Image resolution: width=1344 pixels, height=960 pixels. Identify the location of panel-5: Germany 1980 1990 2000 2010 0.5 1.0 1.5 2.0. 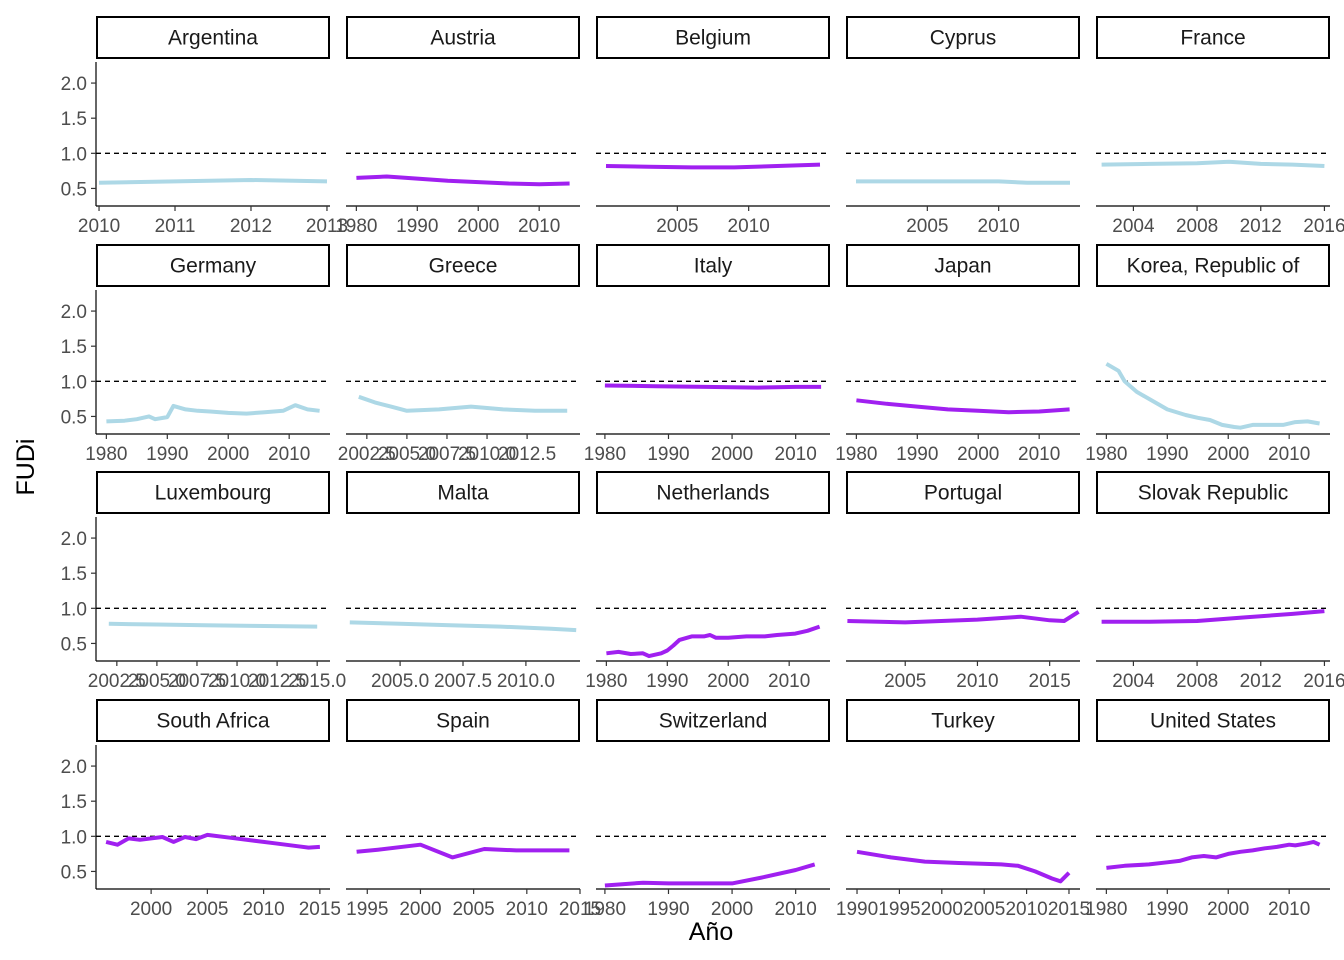
(195, 354).